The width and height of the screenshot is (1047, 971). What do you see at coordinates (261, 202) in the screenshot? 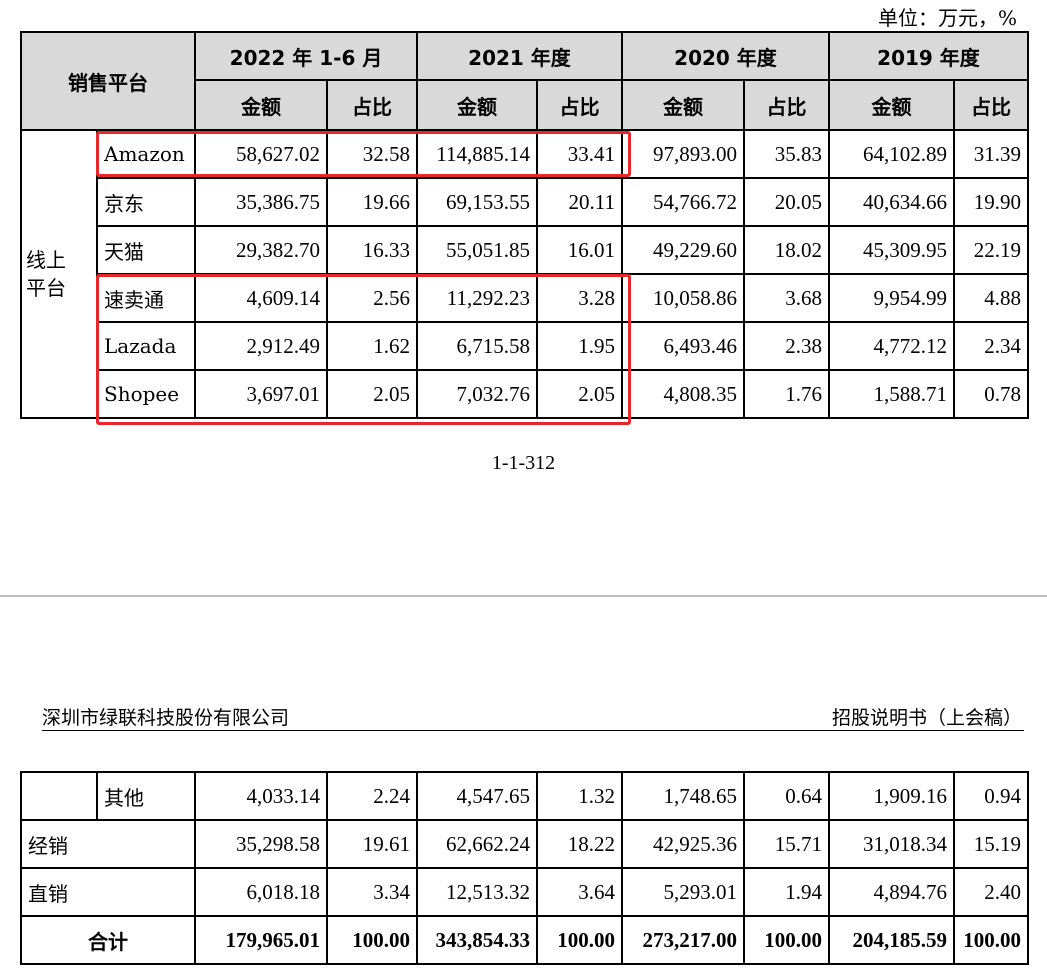
I see `table-cell: 35,386.75` at bounding box center [261, 202].